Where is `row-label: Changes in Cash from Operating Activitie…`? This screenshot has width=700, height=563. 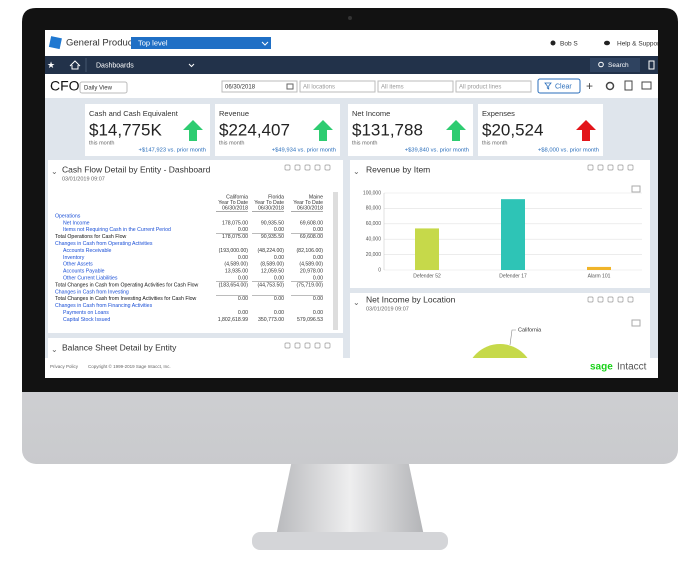
row-label: Changes in Cash from Operating Activitie… is located at coordinates (104, 244).